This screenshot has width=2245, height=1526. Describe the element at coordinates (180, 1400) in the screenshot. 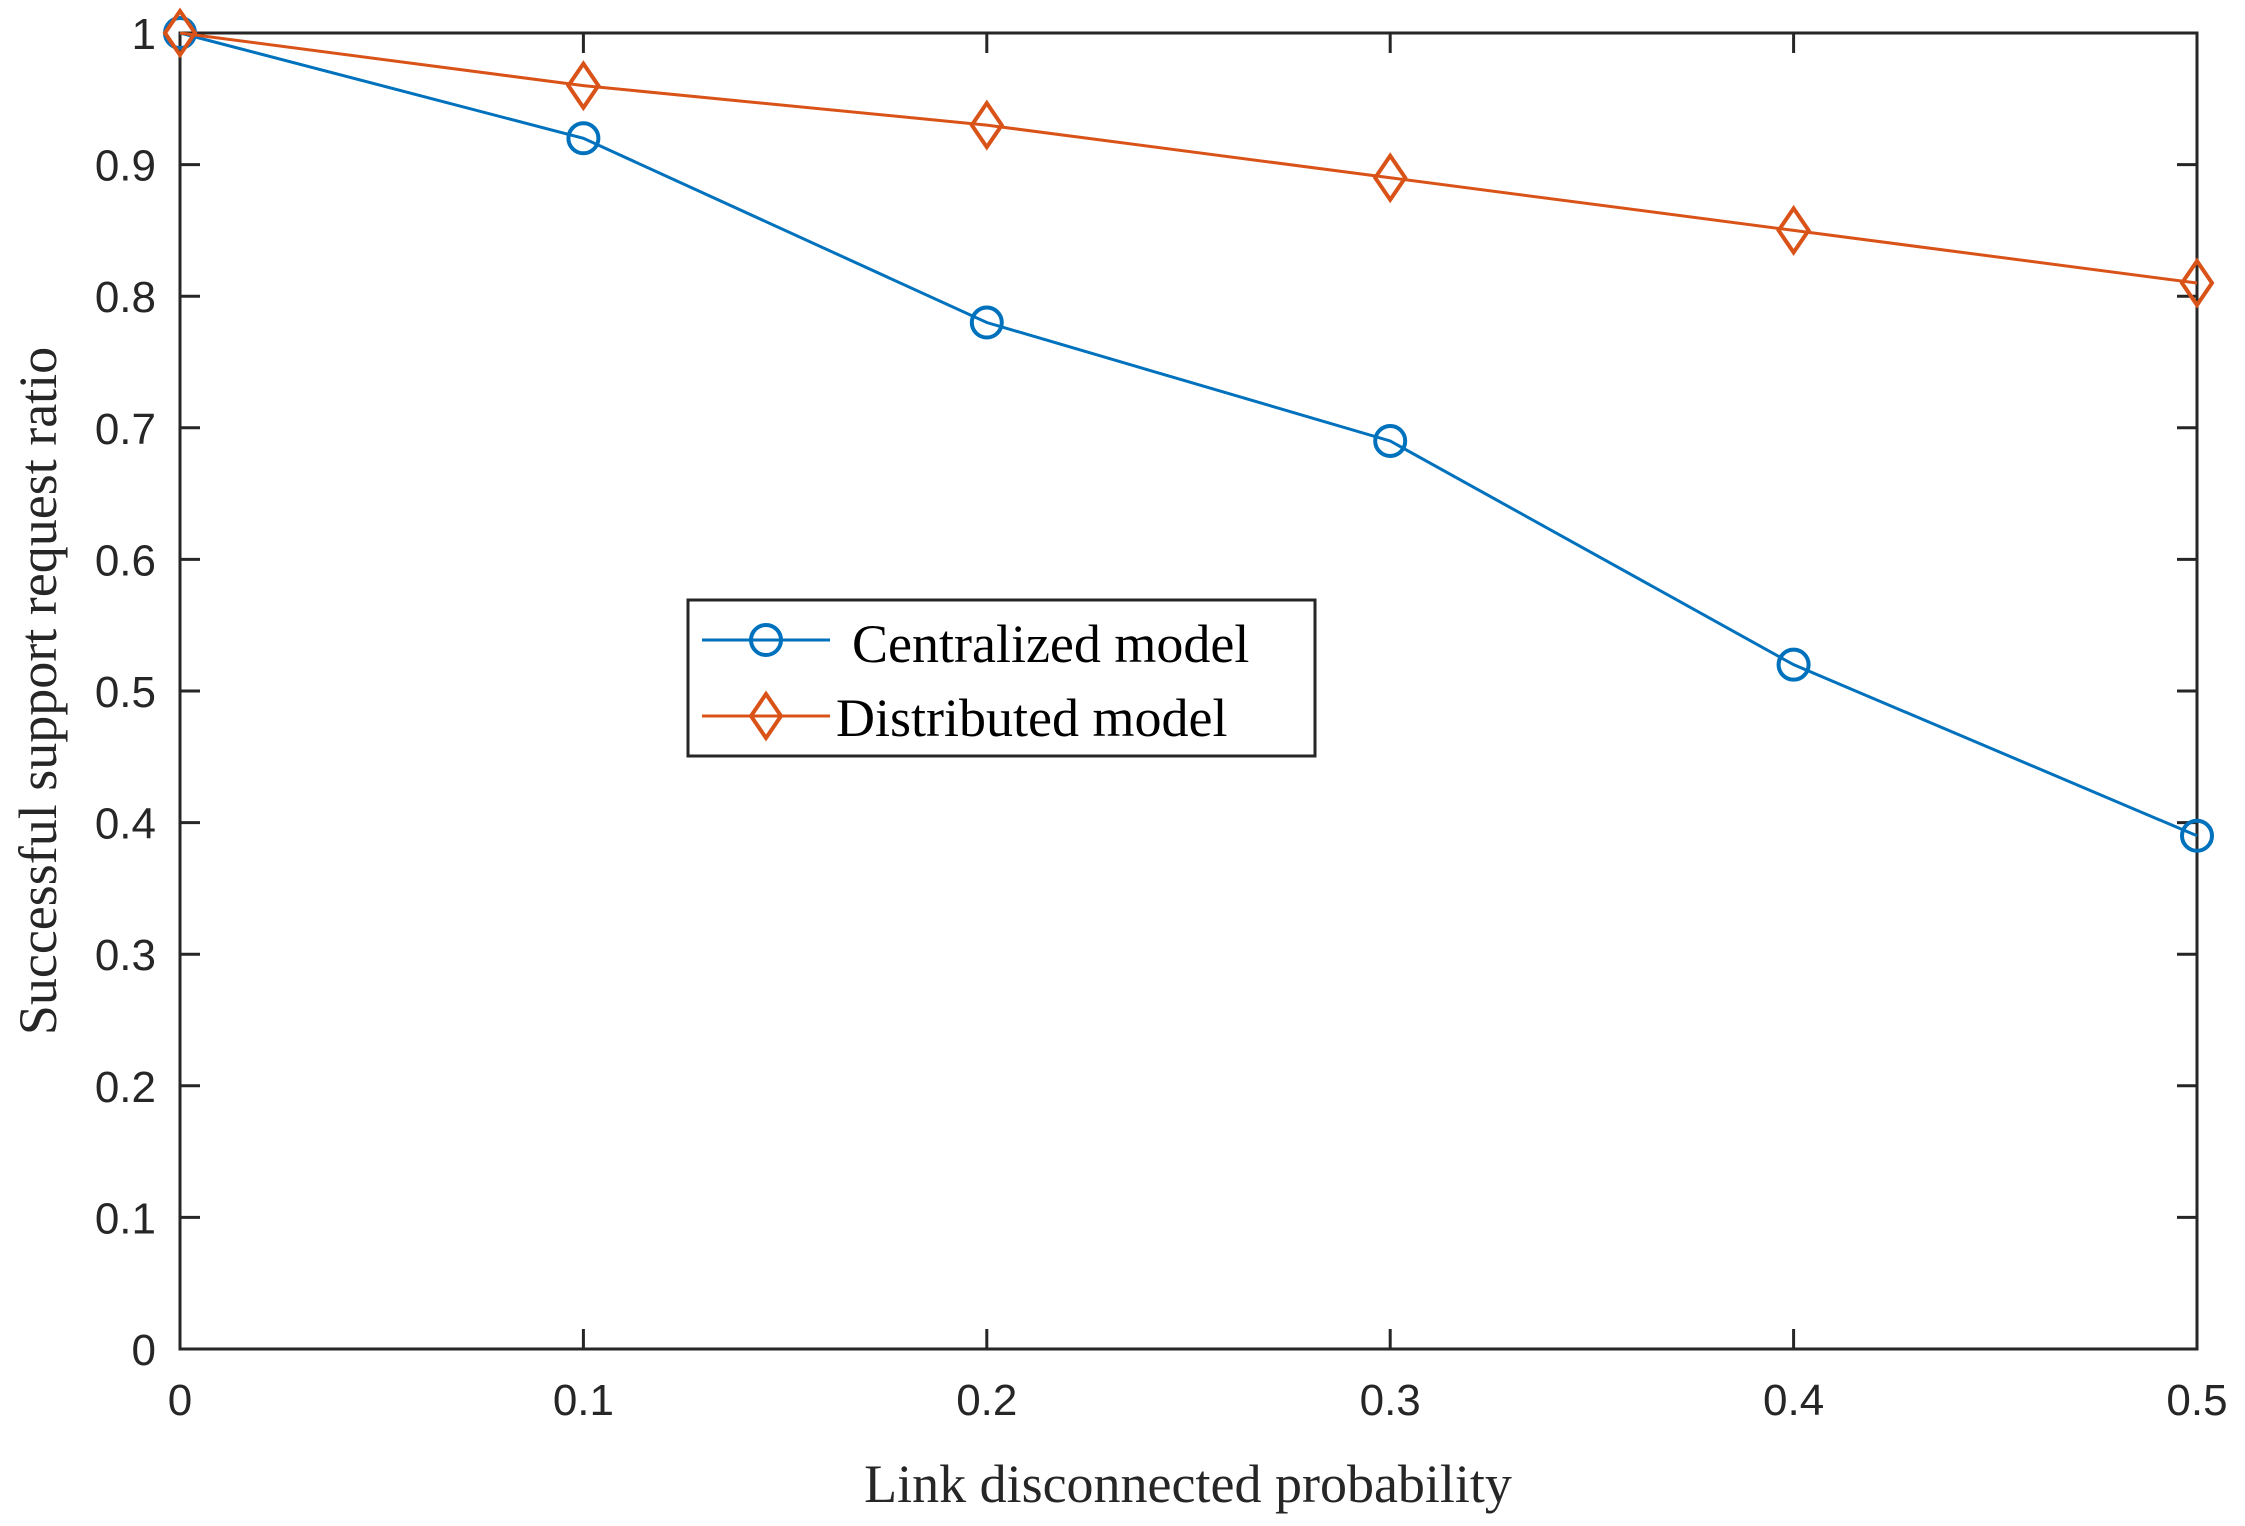

I see `x-tick-label: 0` at that location.